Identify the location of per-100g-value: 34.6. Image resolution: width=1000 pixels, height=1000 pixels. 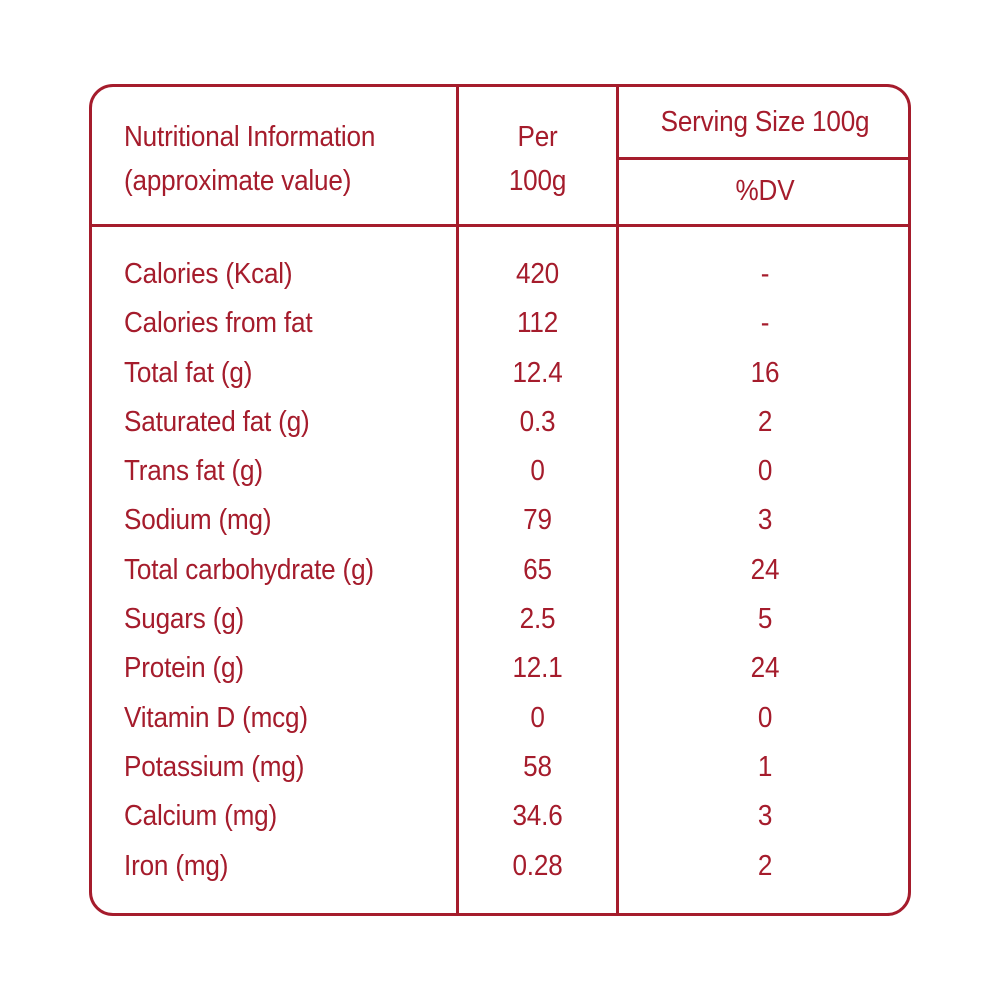
(537, 816).